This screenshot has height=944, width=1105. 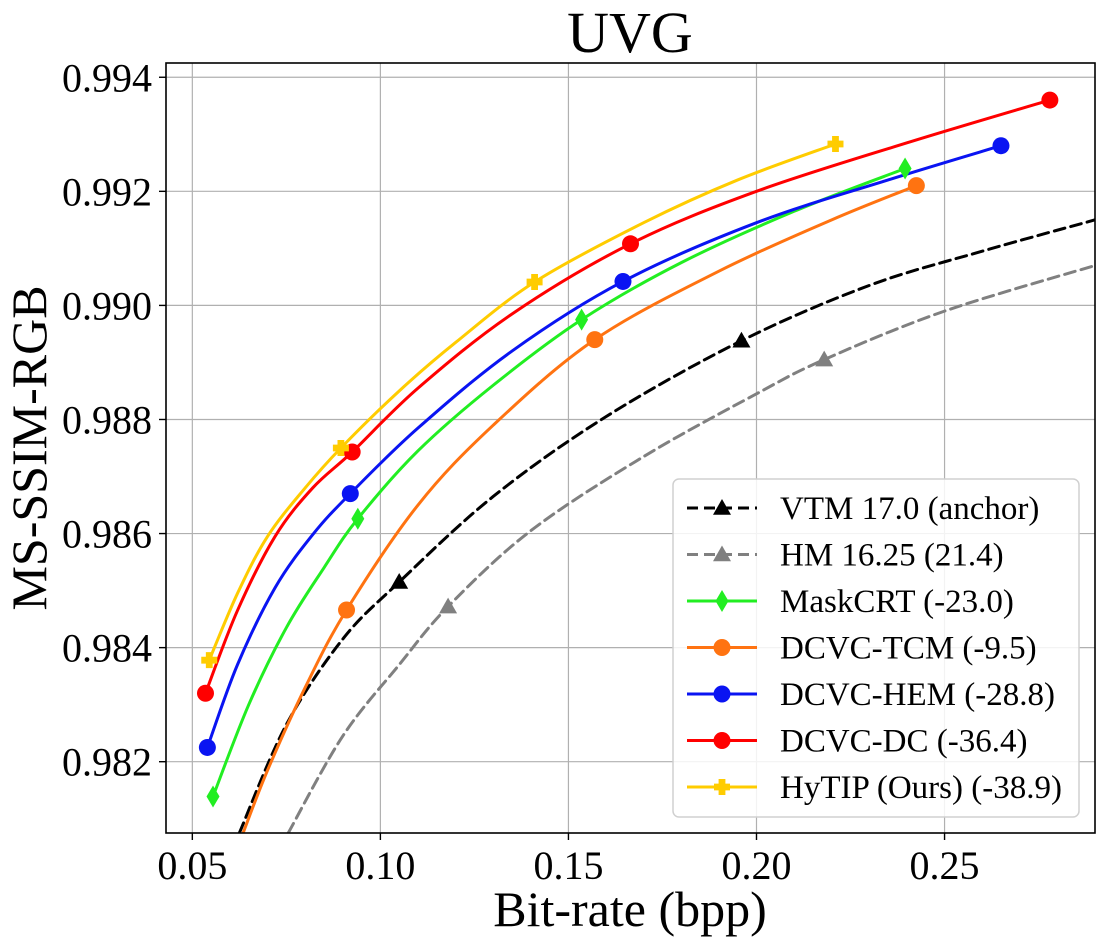 What do you see at coordinates (892, 556) in the screenshot?
I see `legend-label-hm-16-25-21-4: HM 16.25 (21.4)` at bounding box center [892, 556].